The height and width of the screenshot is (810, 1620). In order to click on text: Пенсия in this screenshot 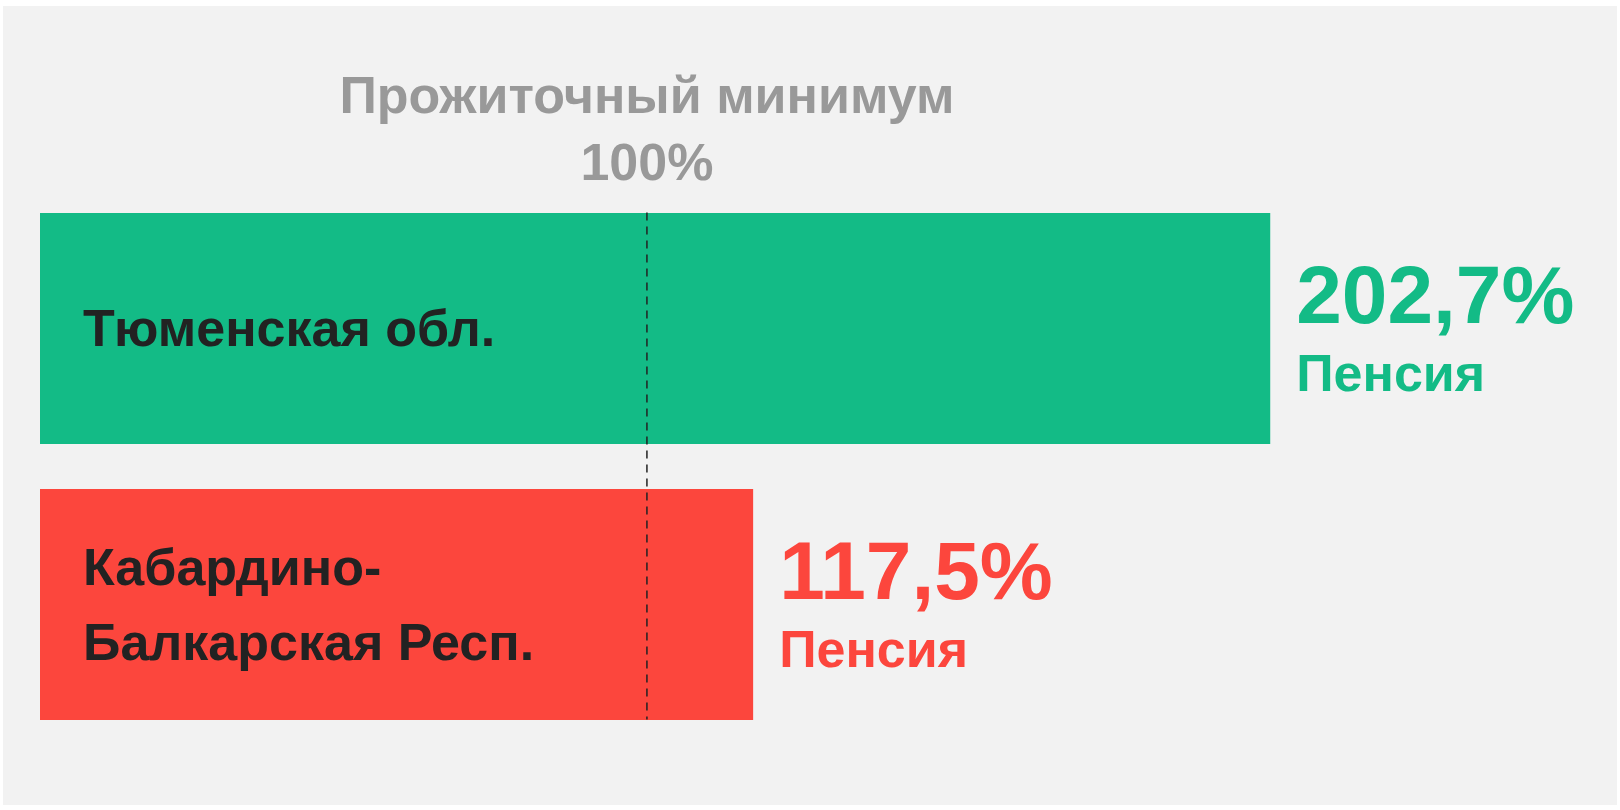, I will do `click(874, 648)`.